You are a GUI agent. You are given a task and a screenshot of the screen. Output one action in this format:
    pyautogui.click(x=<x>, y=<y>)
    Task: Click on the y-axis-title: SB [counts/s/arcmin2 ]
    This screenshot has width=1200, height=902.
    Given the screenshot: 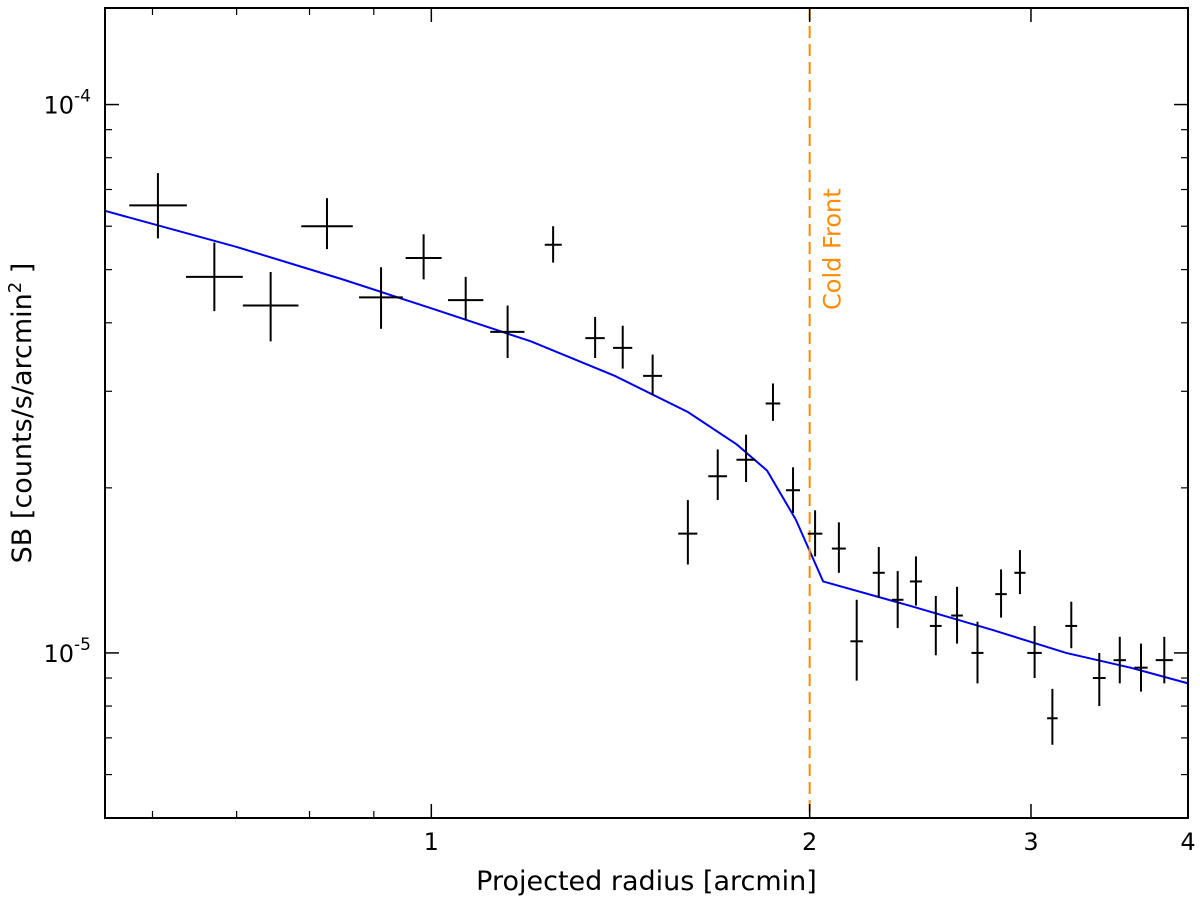 What is the action you would take?
    pyautogui.click(x=21, y=413)
    